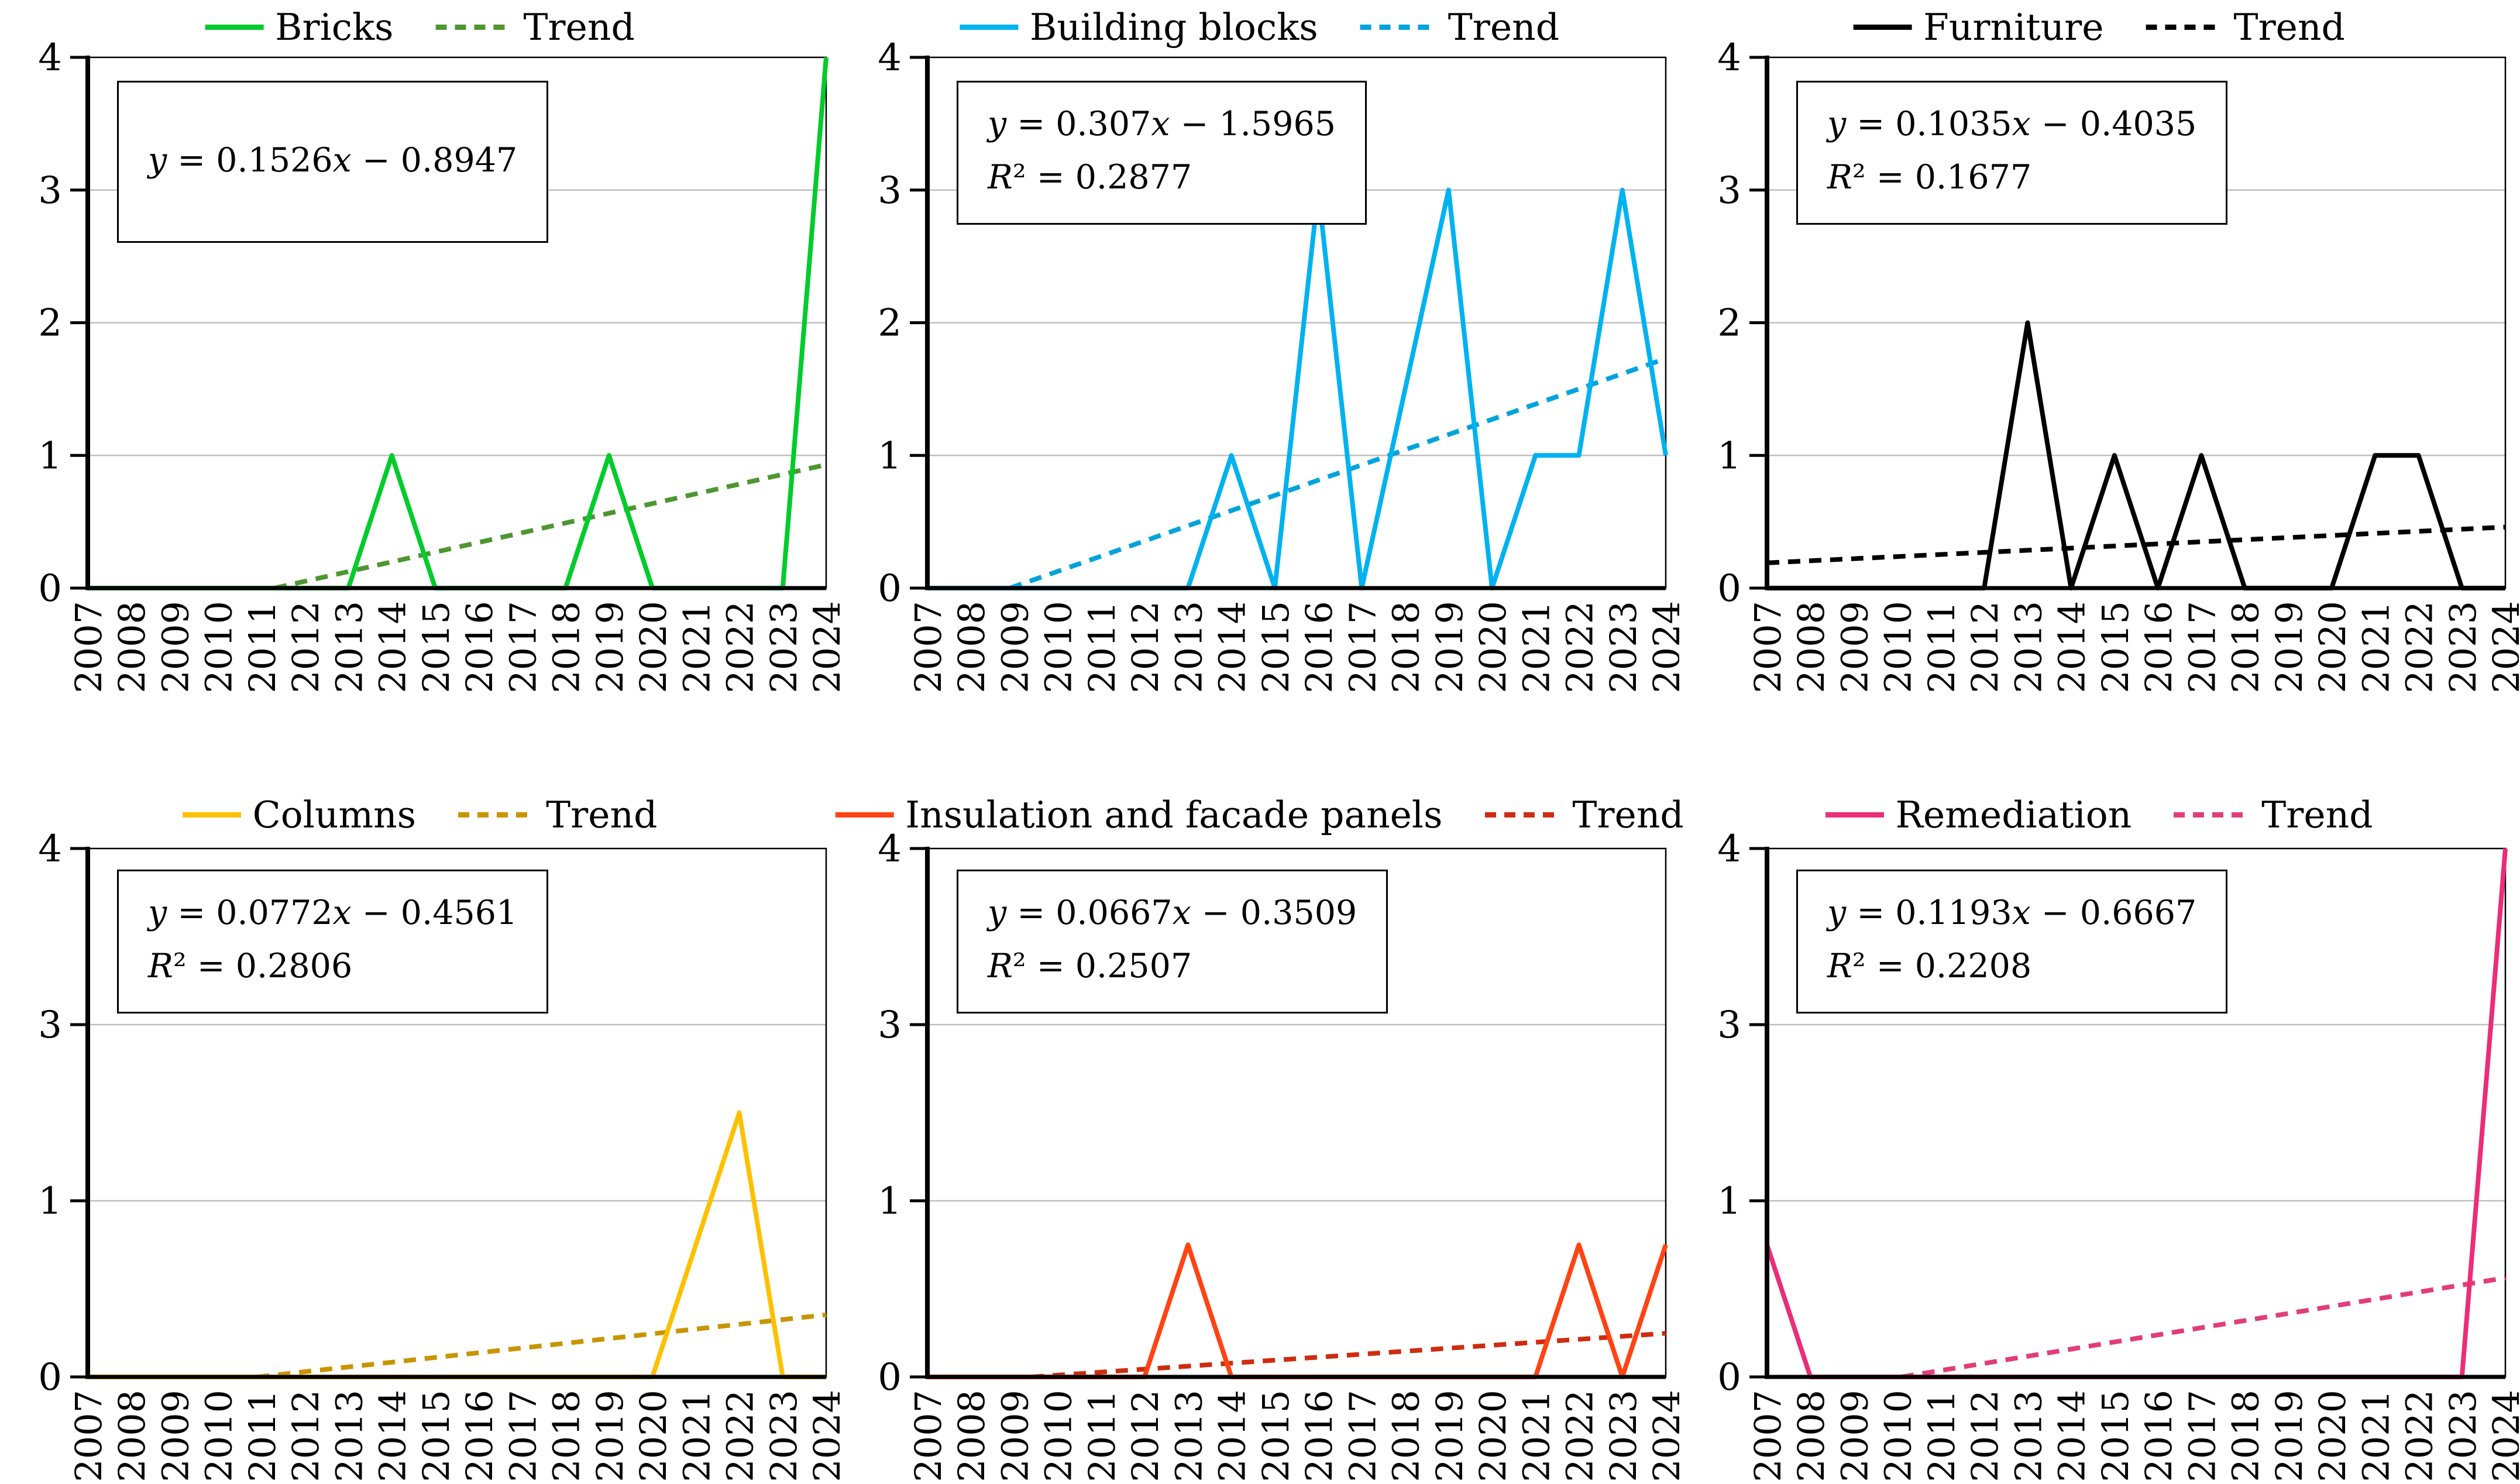 The width and height of the screenshot is (2520, 1484). What do you see at coordinates (2202, 1436) in the screenshot?
I see `svg-text: 2017` at bounding box center [2202, 1436].